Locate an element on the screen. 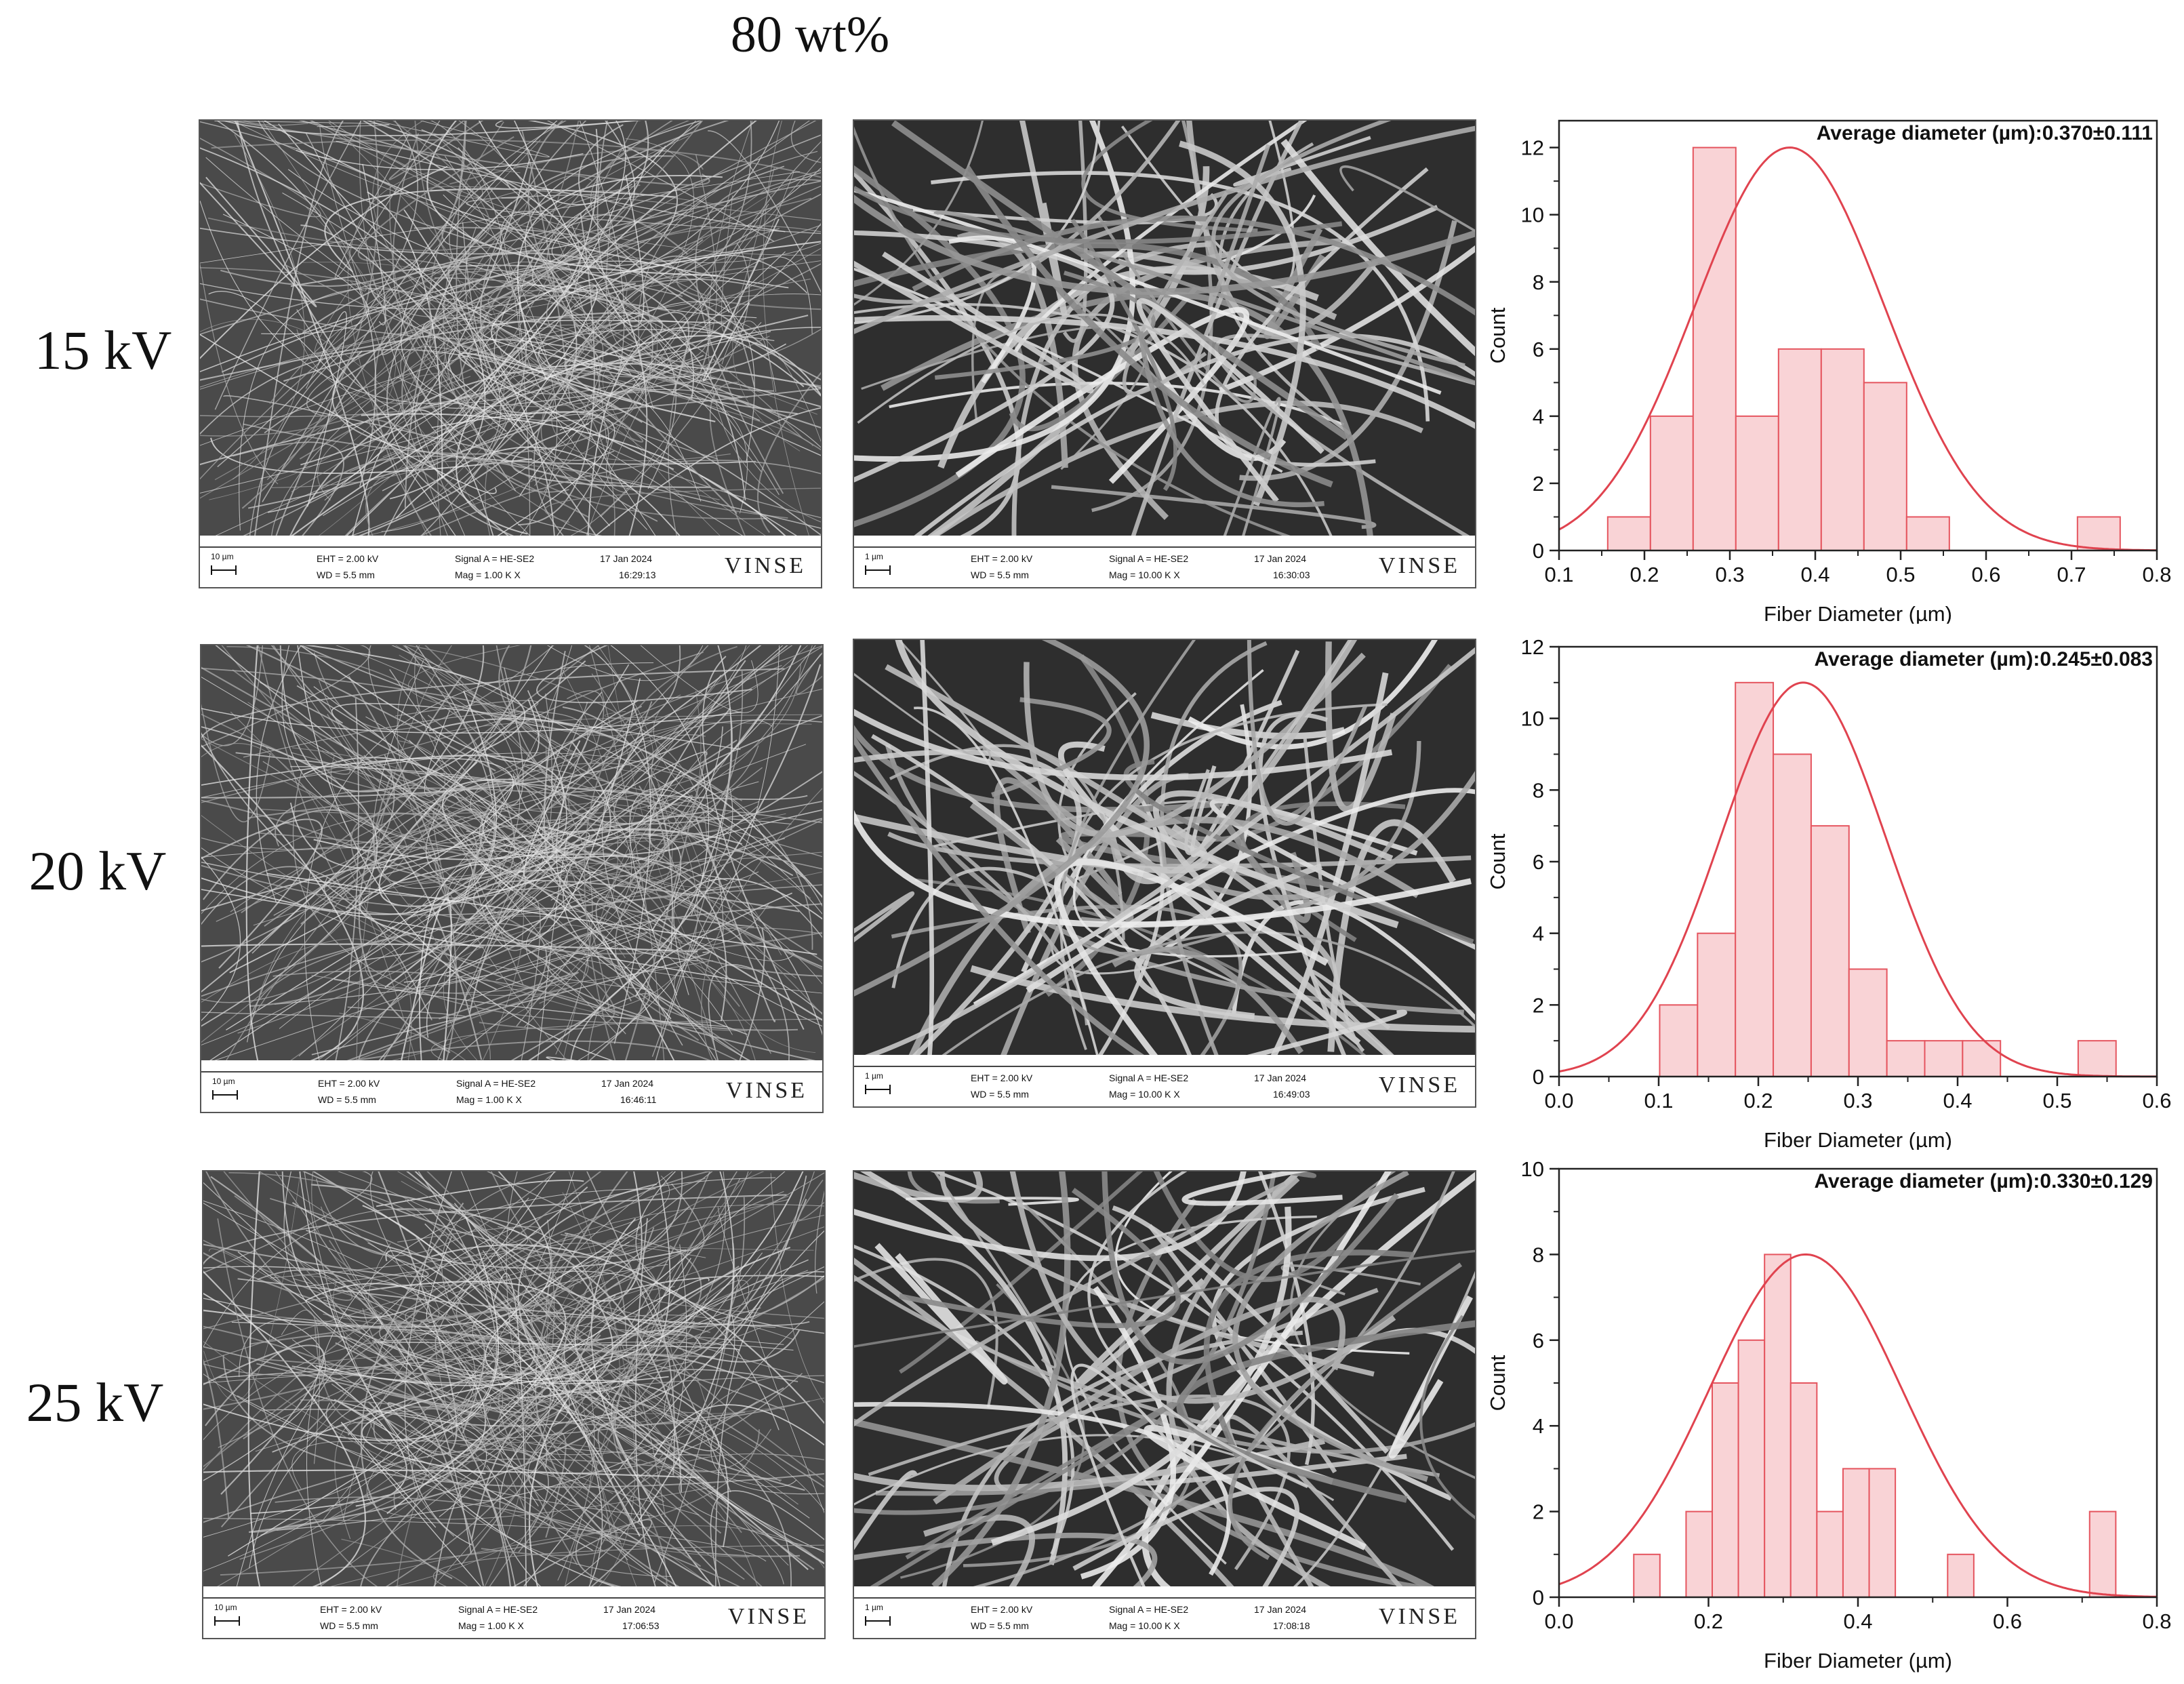  sem-time: 17:06:53 is located at coordinates (641, 1625).